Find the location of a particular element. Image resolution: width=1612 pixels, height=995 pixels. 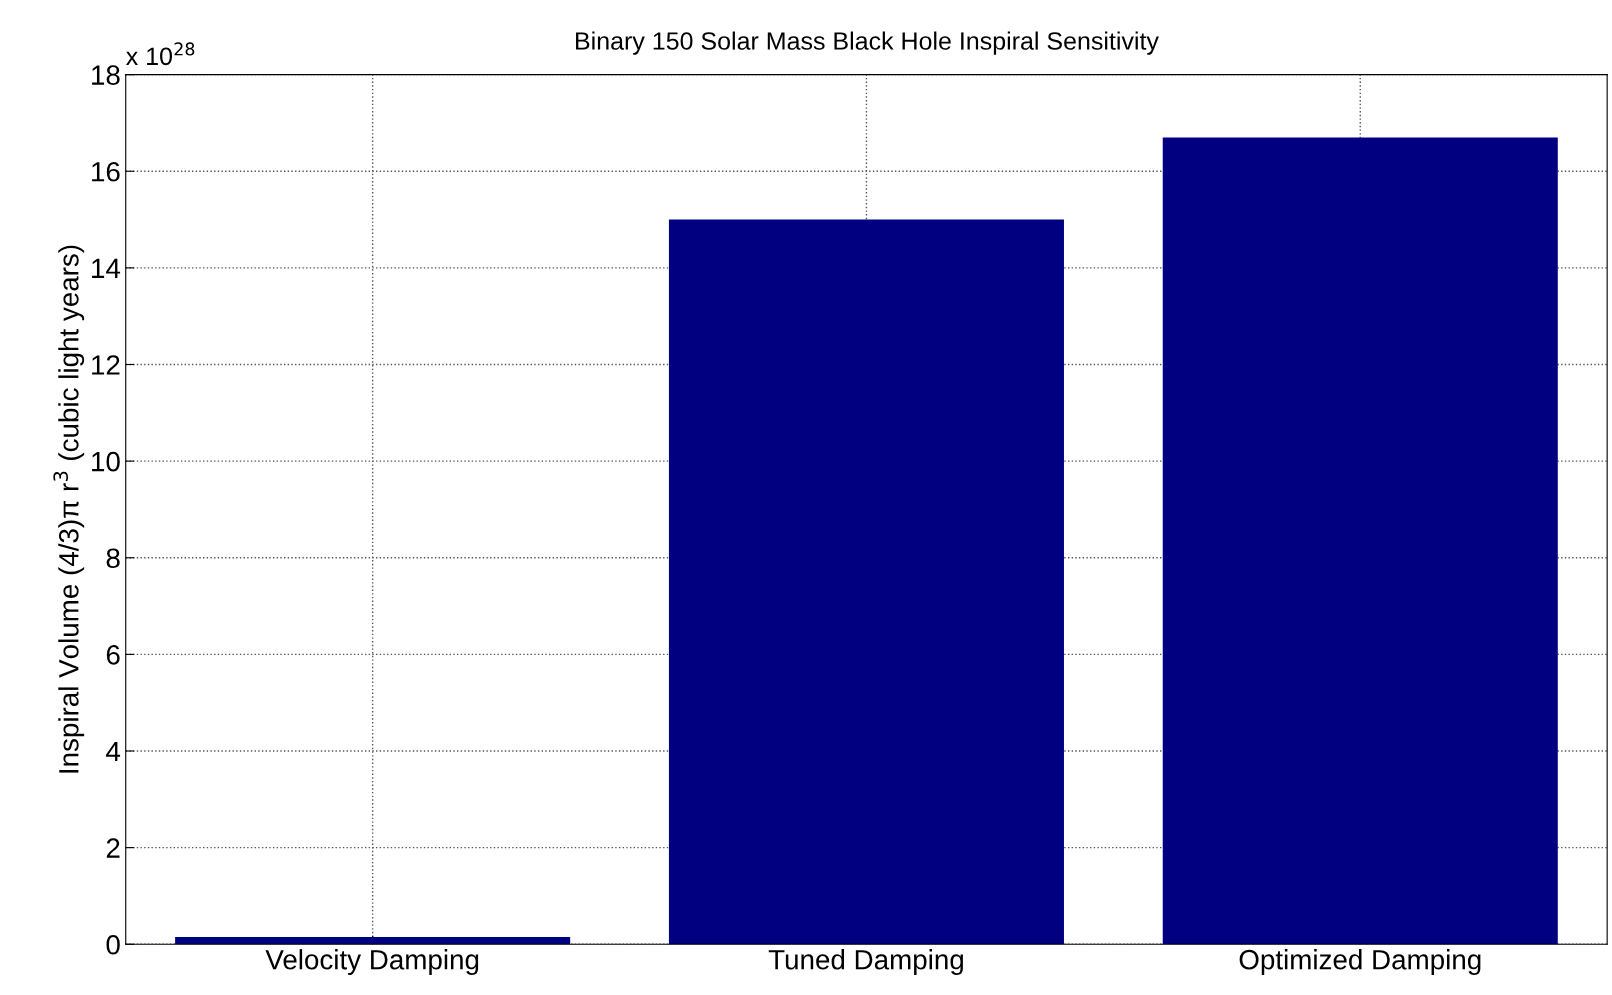

text: x 10$^{28}$ is located at coordinates (160, 54).